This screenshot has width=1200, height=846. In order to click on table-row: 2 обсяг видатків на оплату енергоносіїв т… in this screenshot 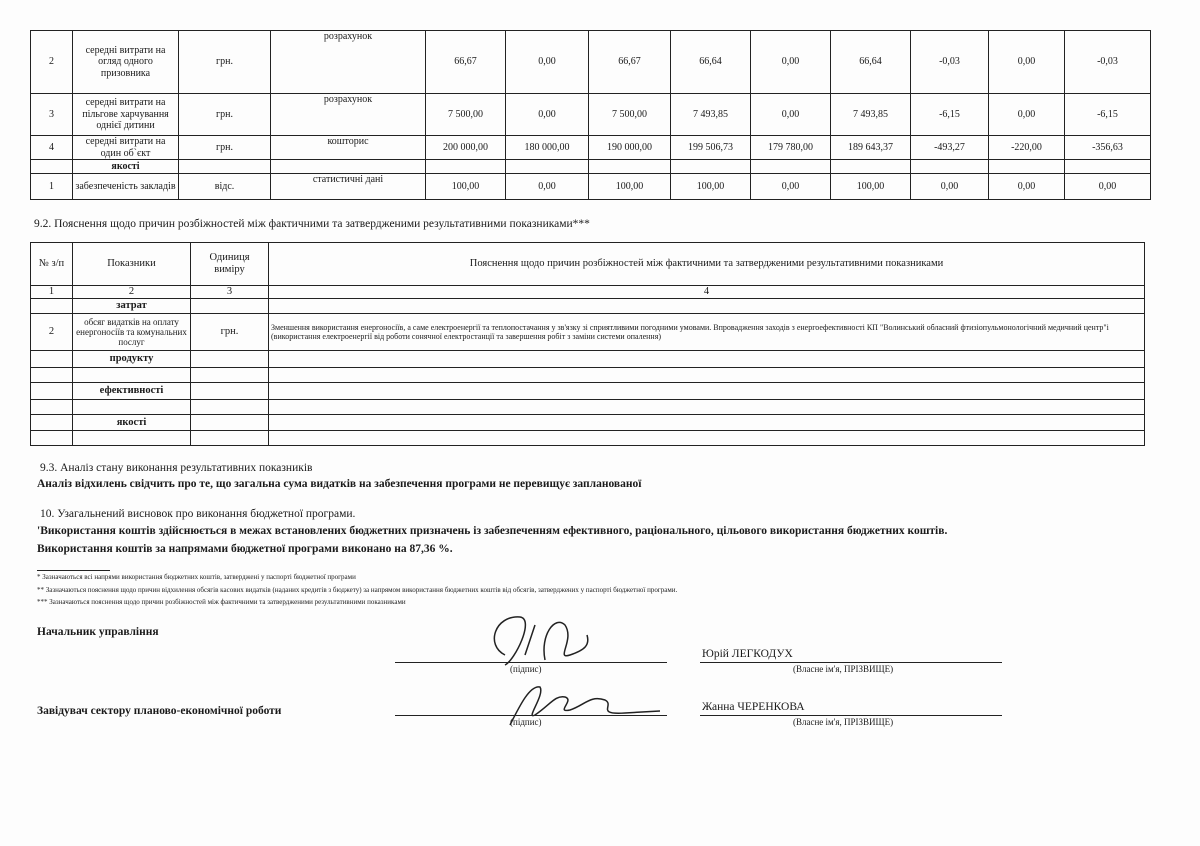, I will do `click(587, 332)`.